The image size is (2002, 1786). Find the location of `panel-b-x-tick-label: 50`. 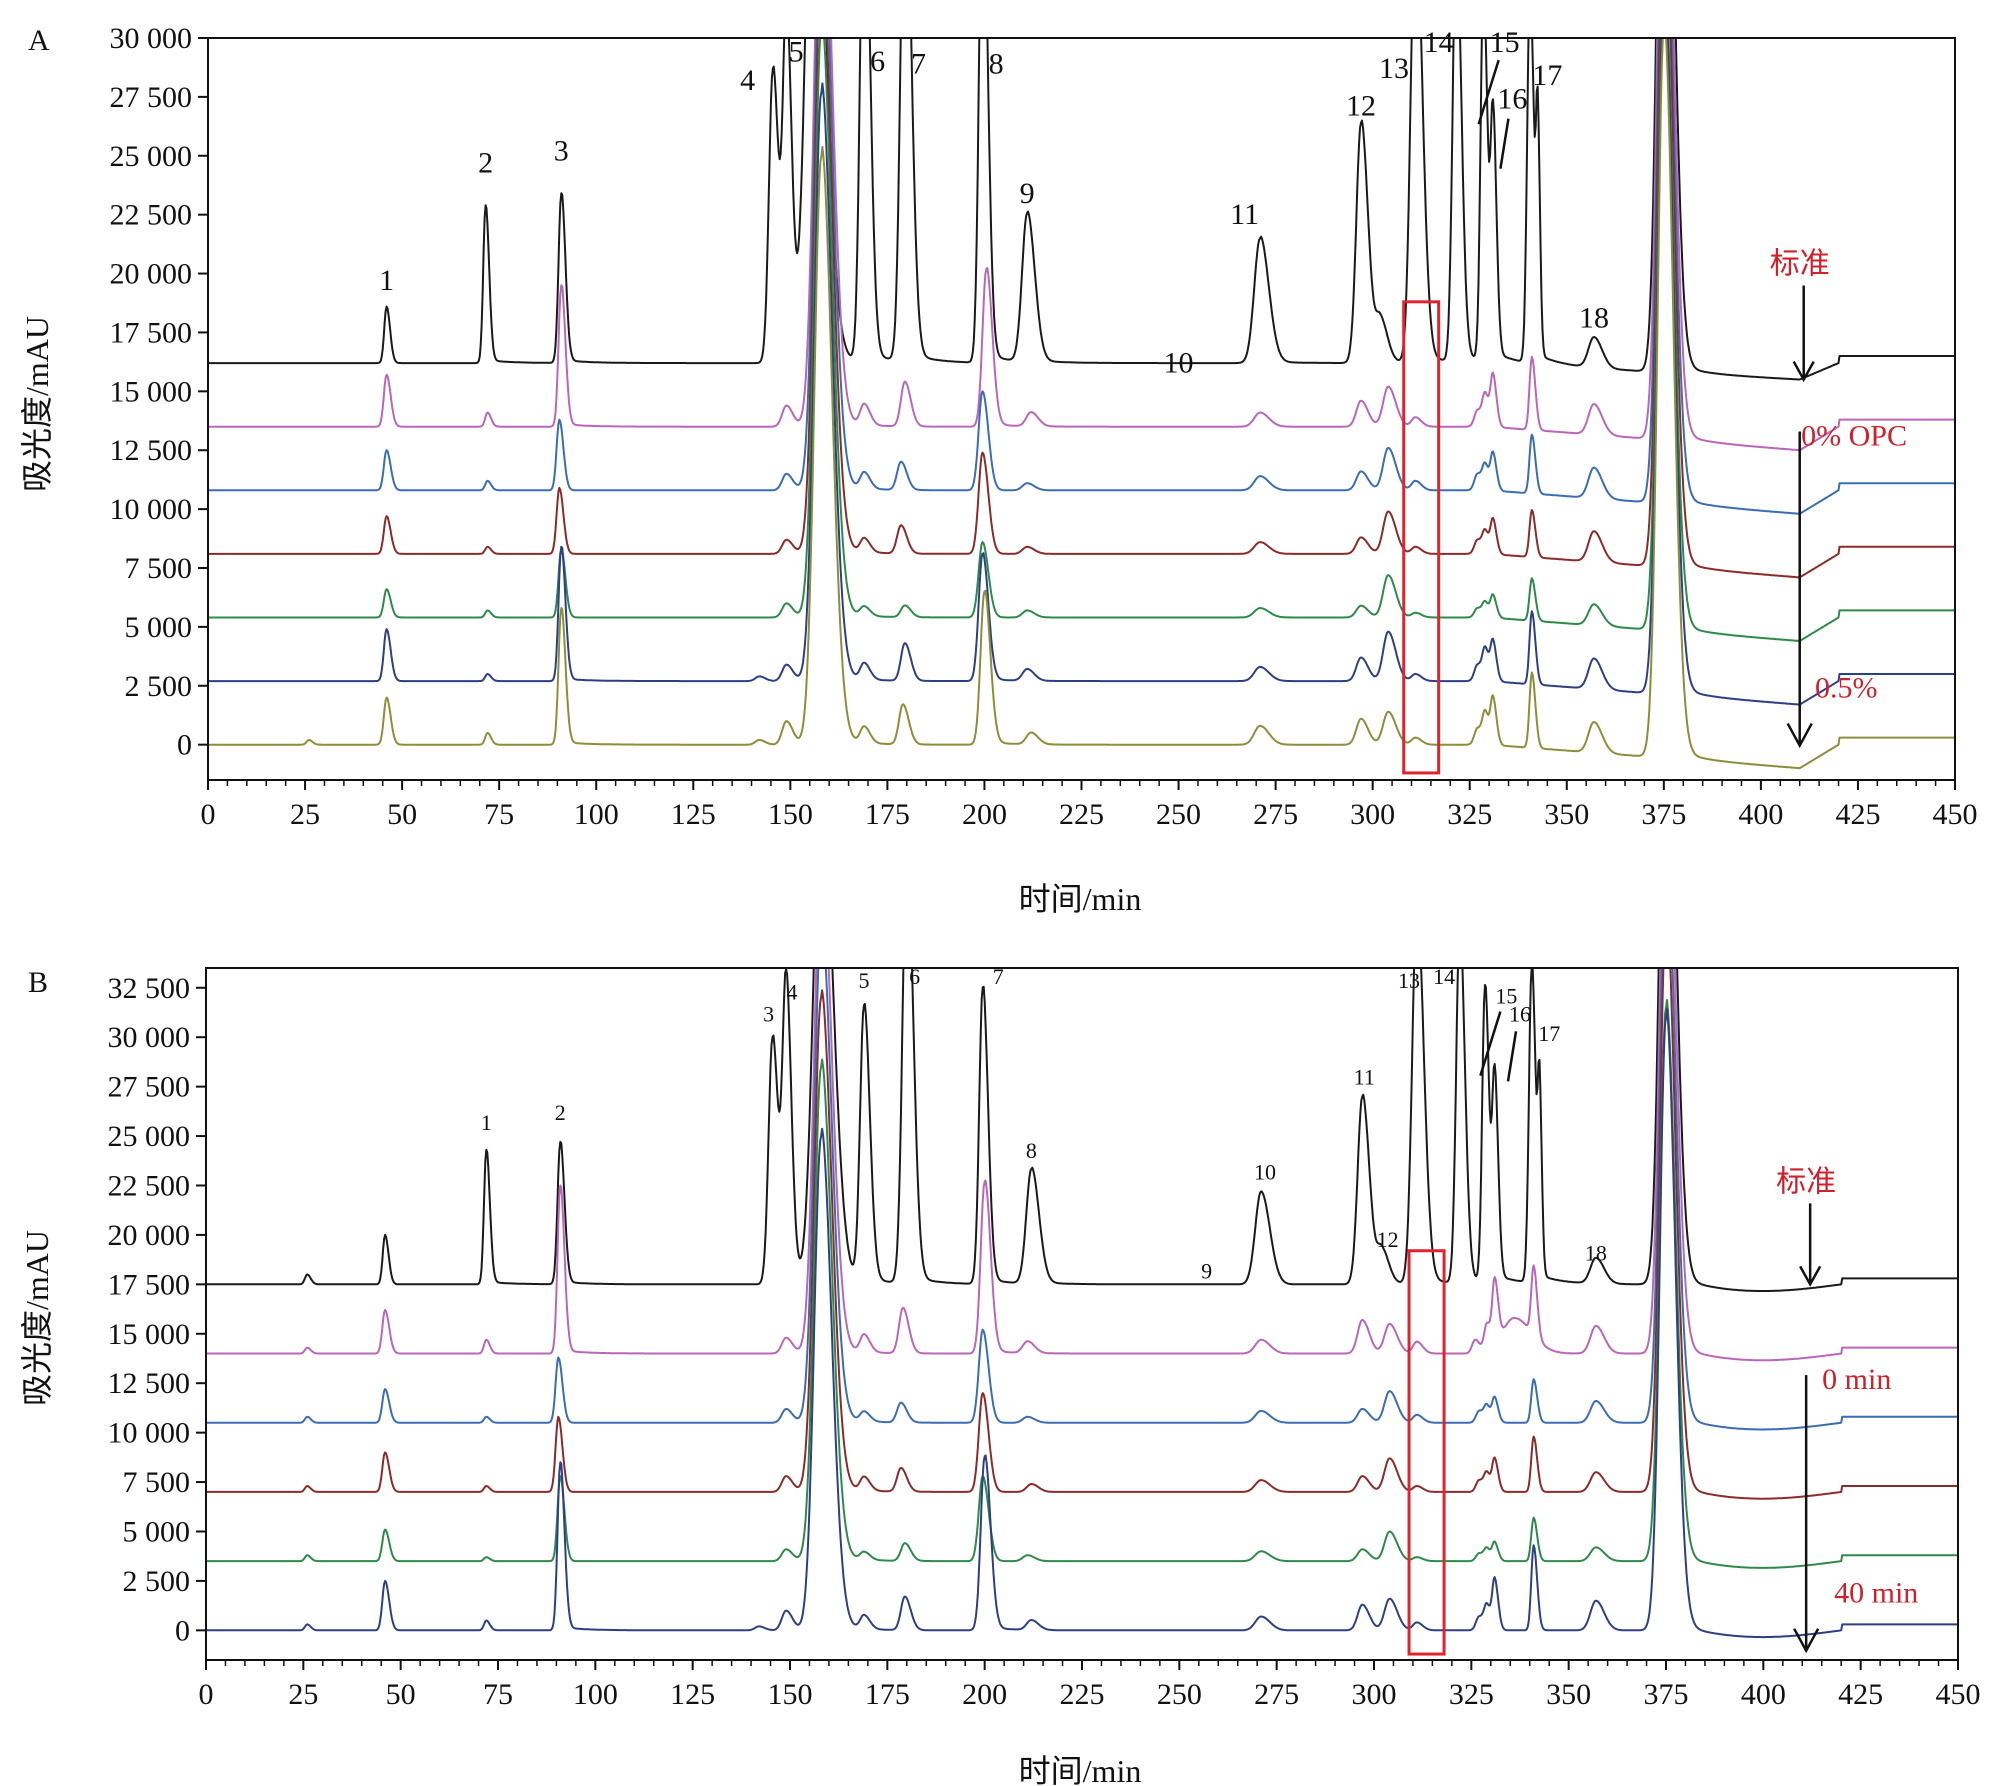

panel-b-x-tick-label: 50 is located at coordinates (401, 1694).